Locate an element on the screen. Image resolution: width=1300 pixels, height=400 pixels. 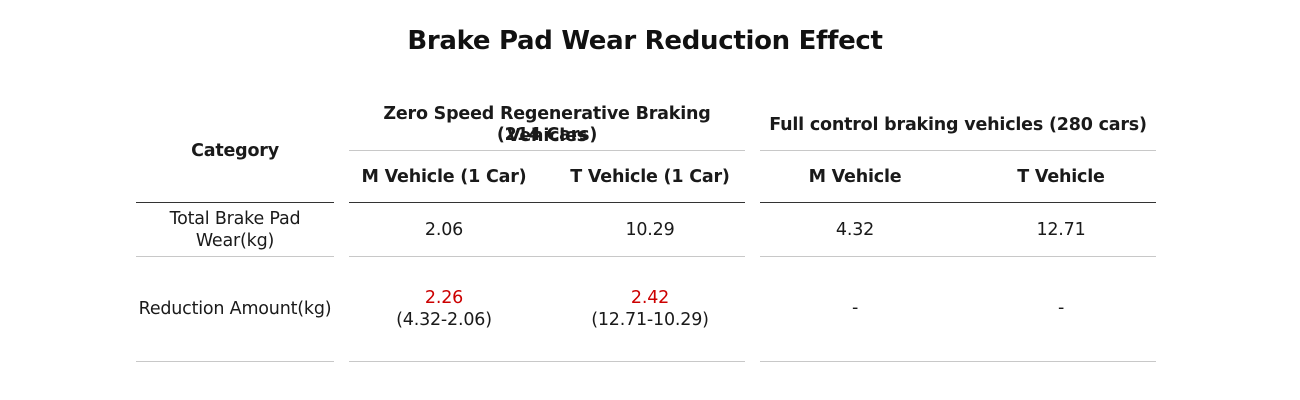
row2-divider-group1 is located at coordinates (547, 361).